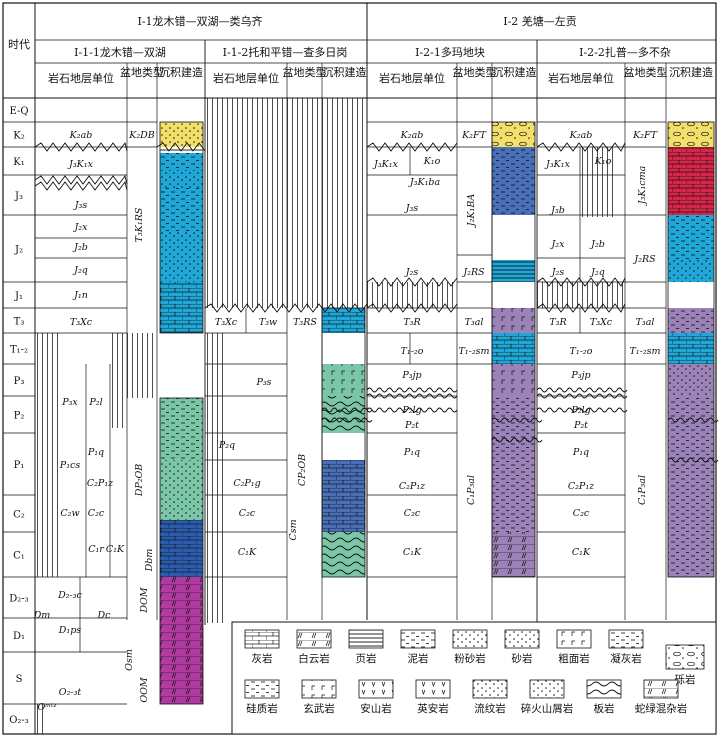  What do you see at coordinates (19, 322) in the screenshot?
I see `era-label: T₃` at bounding box center [19, 322].